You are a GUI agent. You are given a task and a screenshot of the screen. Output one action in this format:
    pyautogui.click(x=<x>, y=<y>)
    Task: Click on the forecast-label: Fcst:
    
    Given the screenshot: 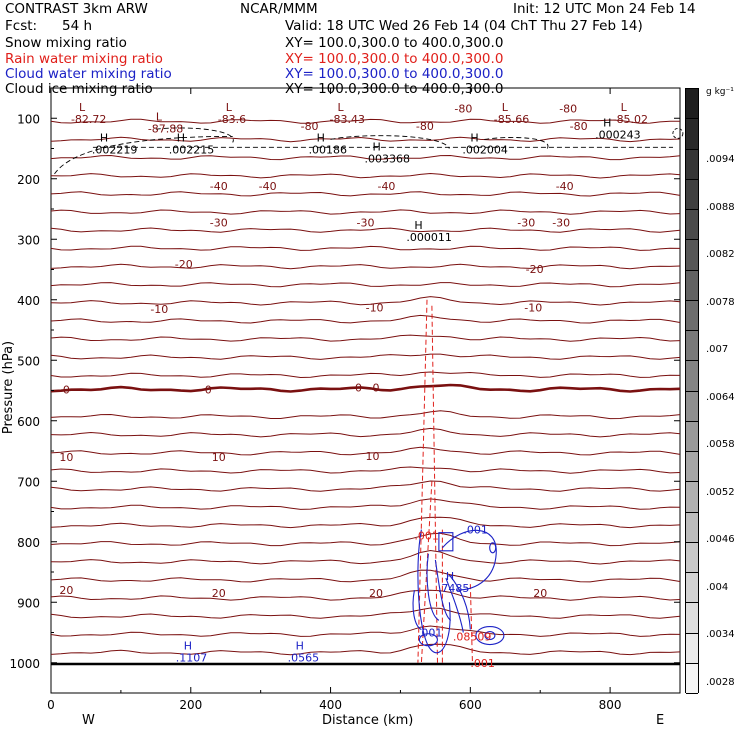 What is the action you would take?
    pyautogui.click(x=21, y=26)
    